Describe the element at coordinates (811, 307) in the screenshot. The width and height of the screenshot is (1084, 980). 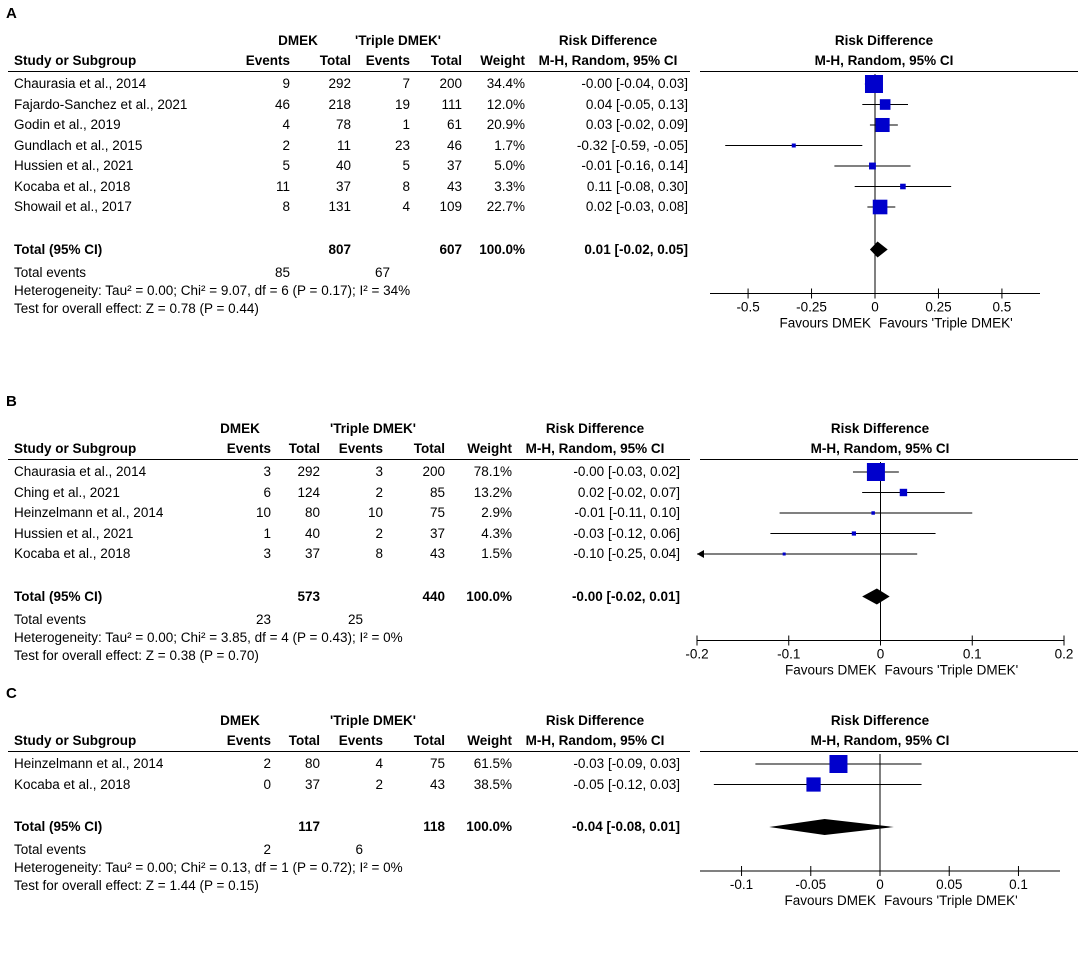
I see `x-axis-tick-label: -0.25` at that location.